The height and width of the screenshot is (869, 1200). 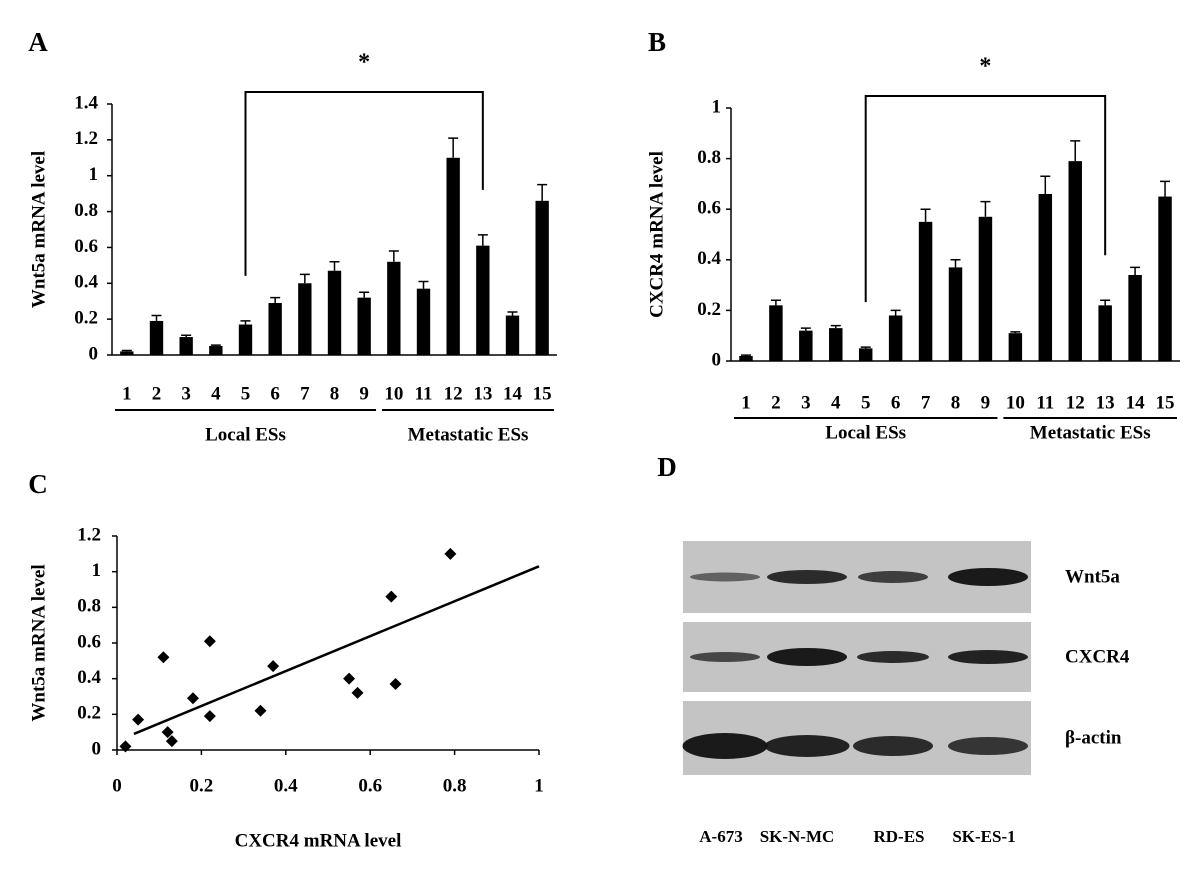 I want to click on panel-label: D, so click(x=667, y=467).